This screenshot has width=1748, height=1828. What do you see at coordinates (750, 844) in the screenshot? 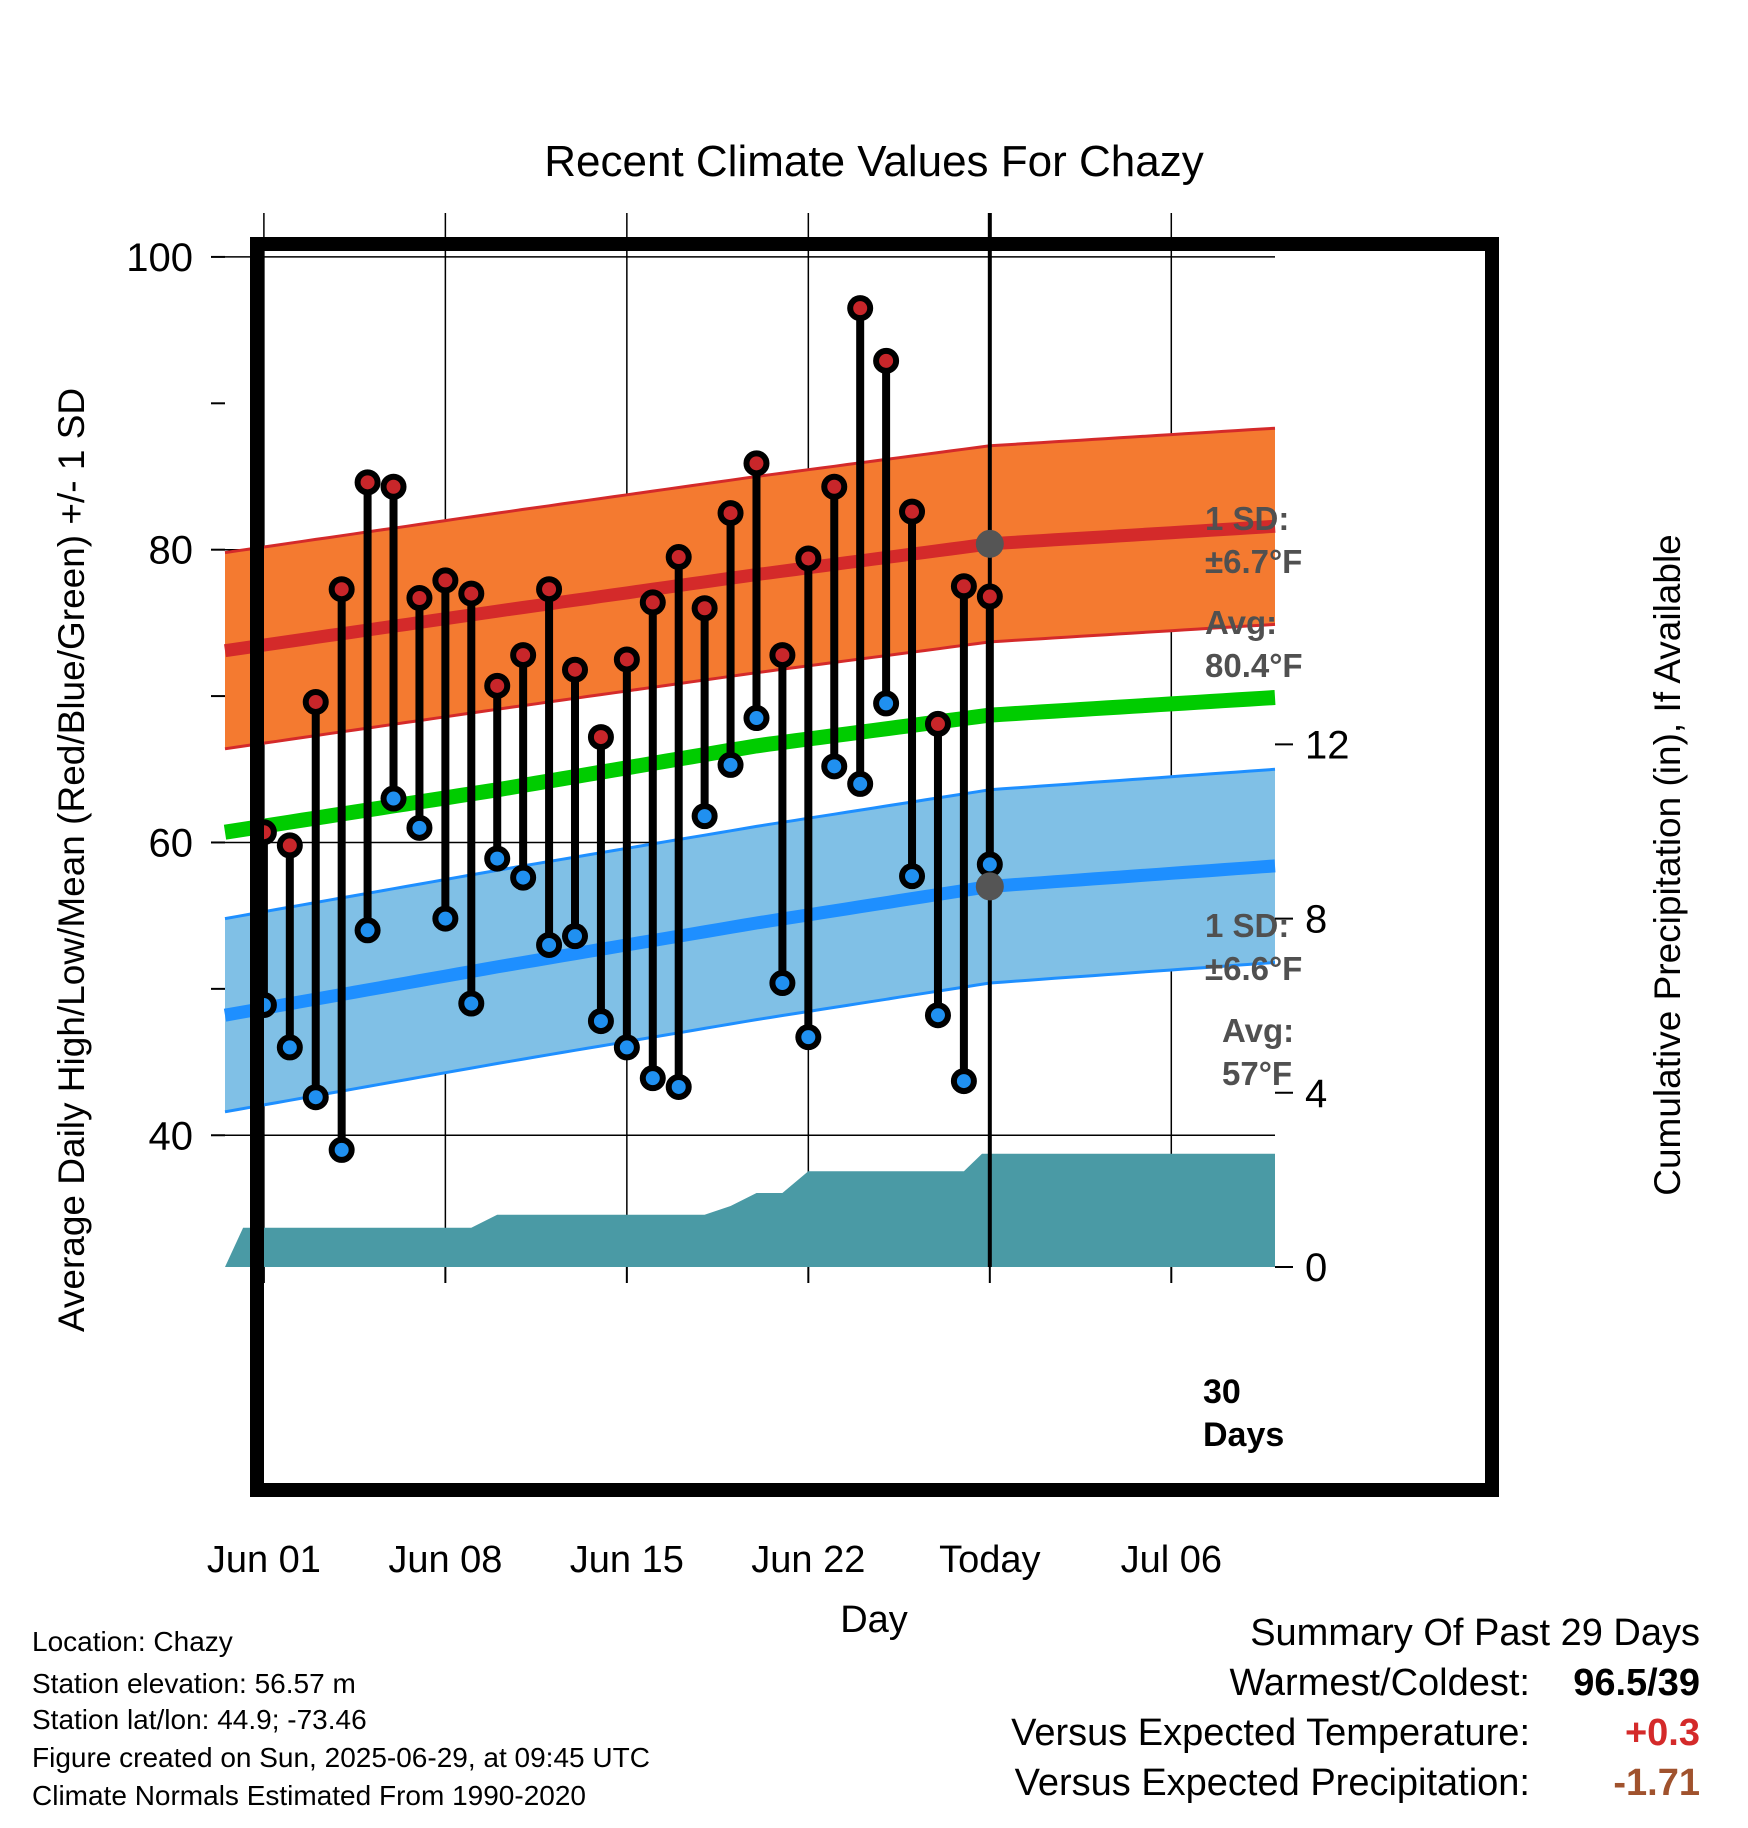
I see `low-sd-band-upper-edge` at bounding box center [750, 844].